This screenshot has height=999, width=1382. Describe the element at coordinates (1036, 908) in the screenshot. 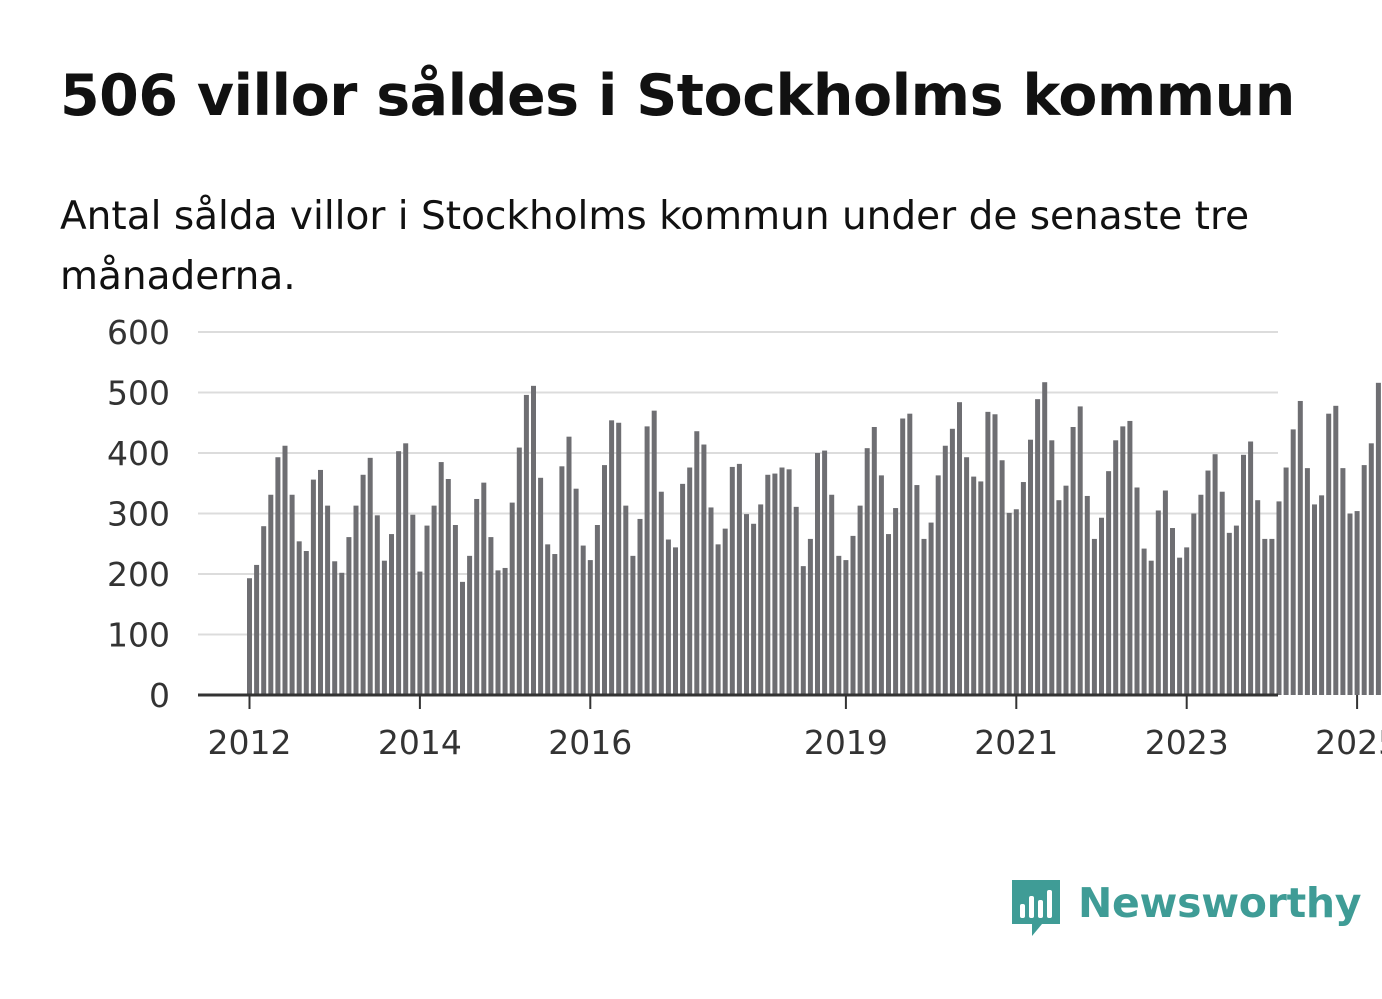

I see `newsworthy-chart-icon` at that location.